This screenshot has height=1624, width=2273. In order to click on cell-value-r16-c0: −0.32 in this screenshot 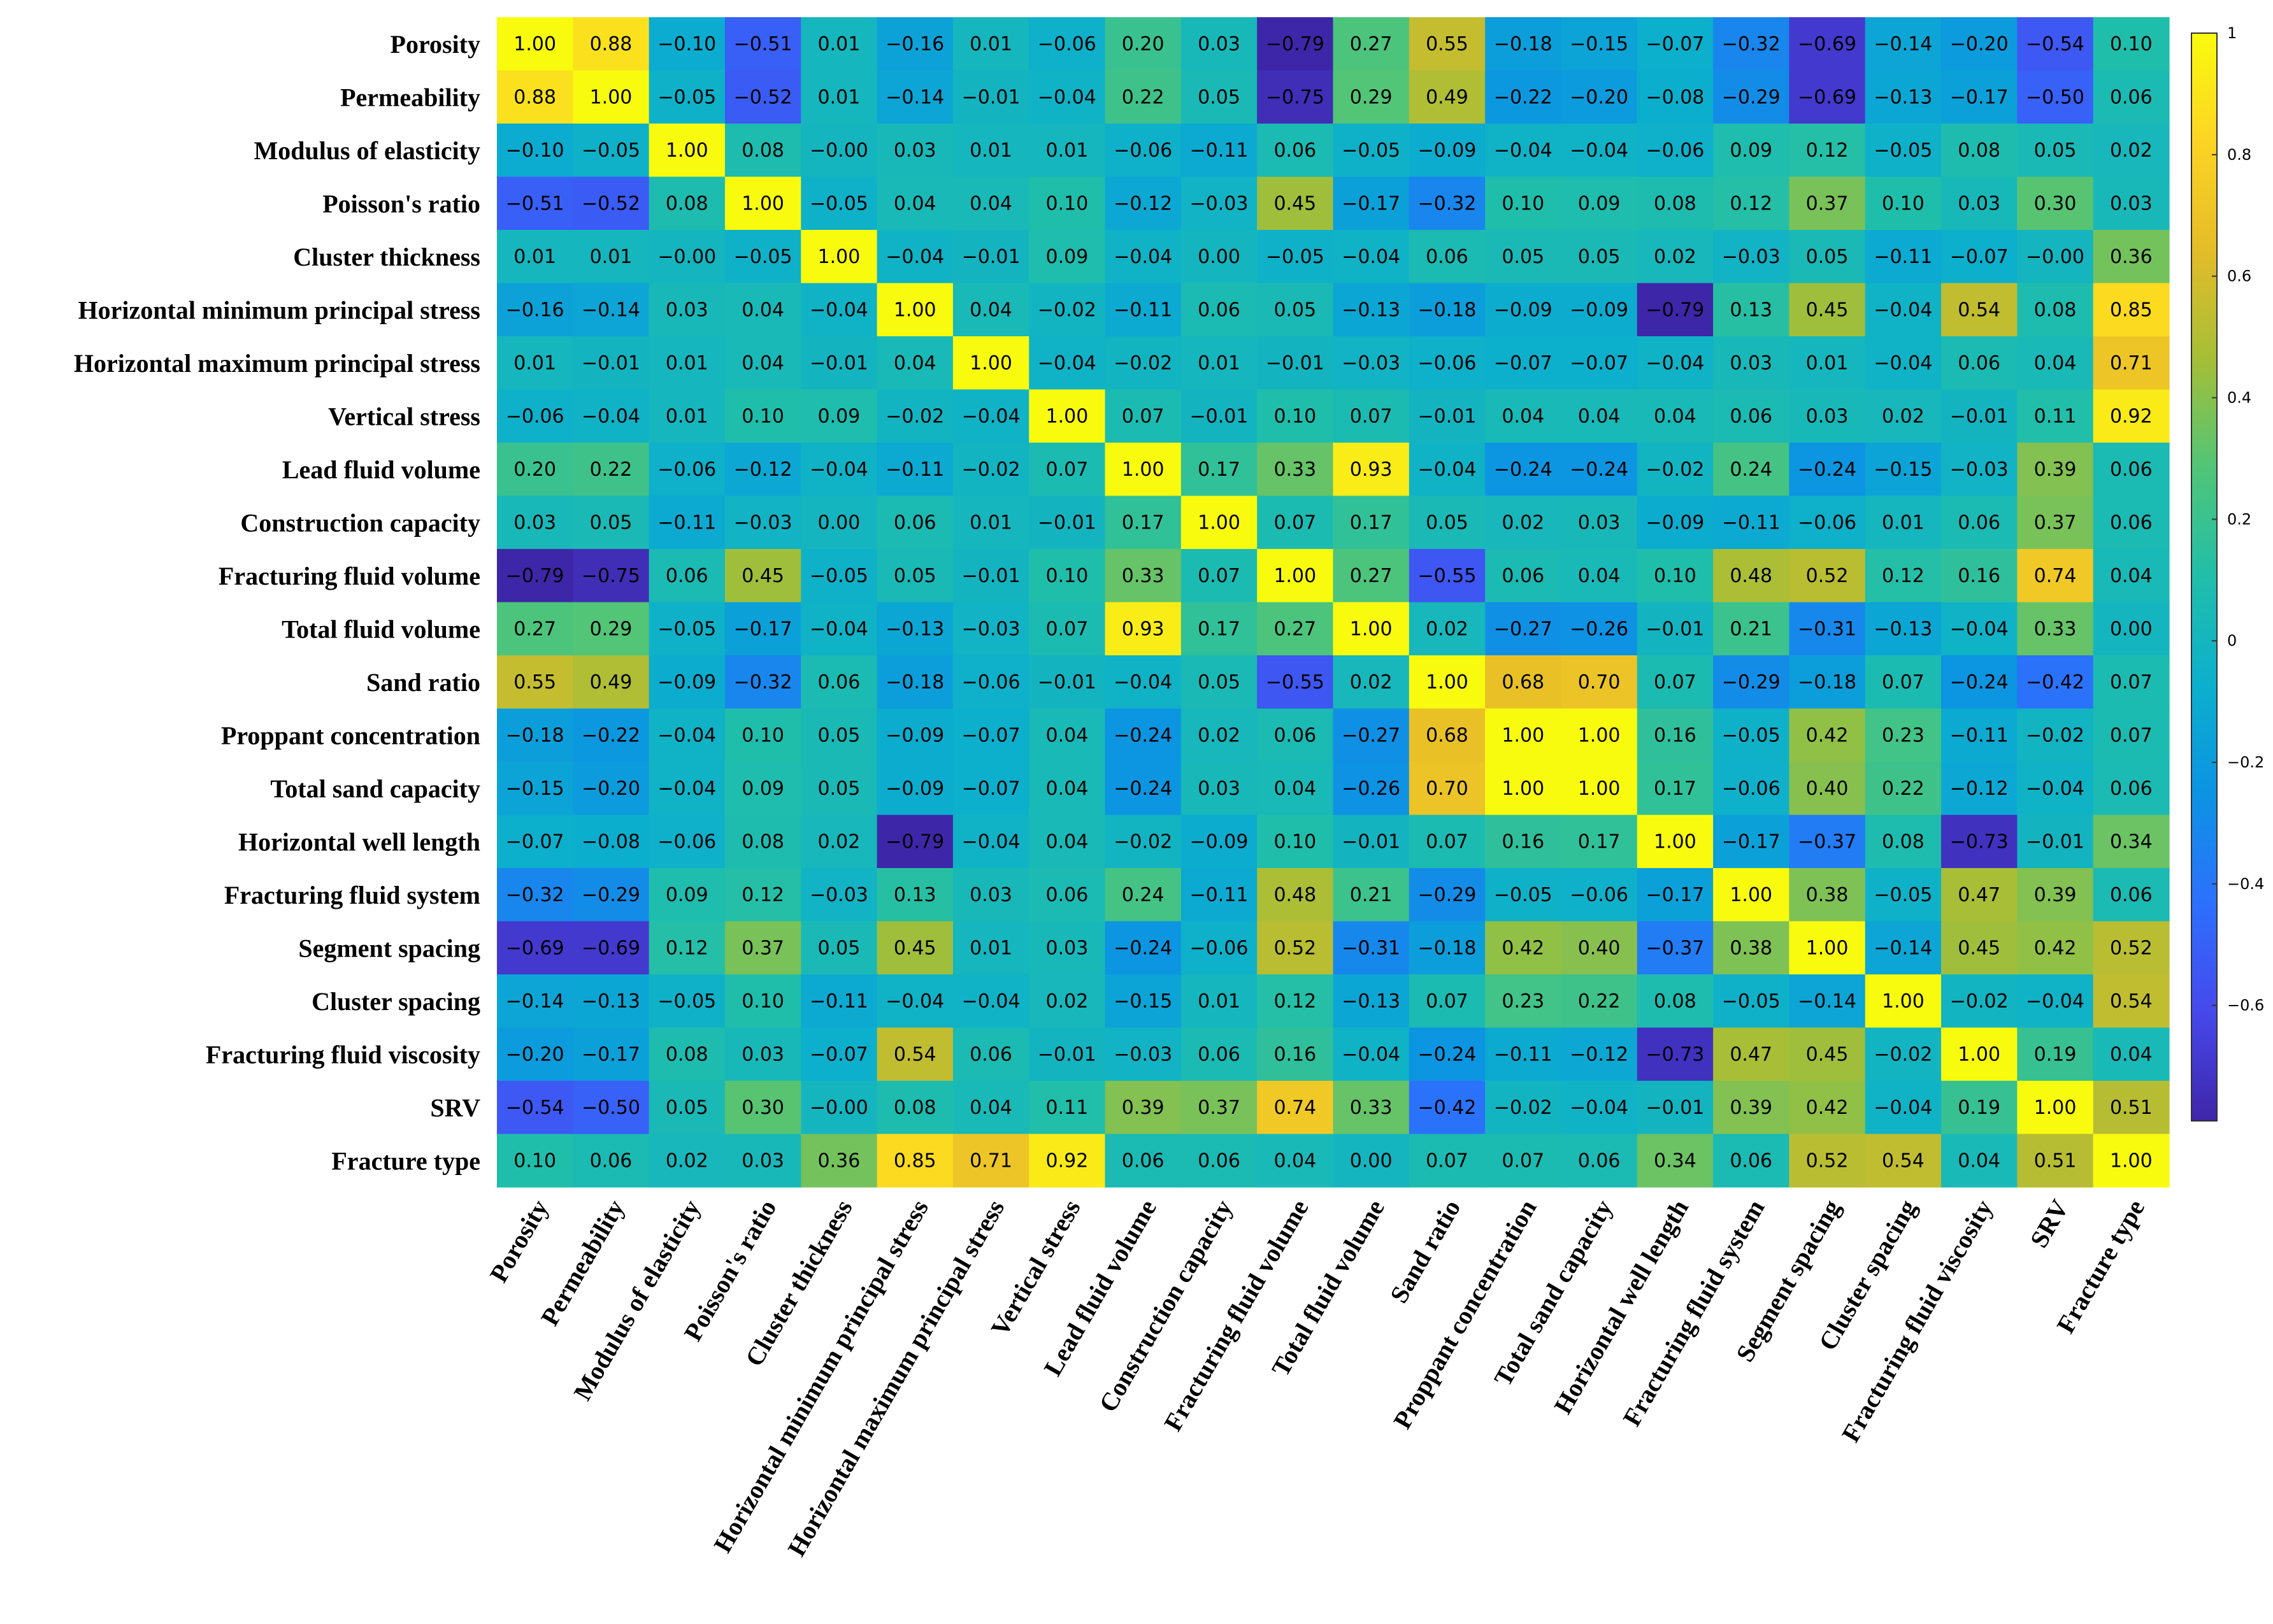, I will do `click(535, 895)`.